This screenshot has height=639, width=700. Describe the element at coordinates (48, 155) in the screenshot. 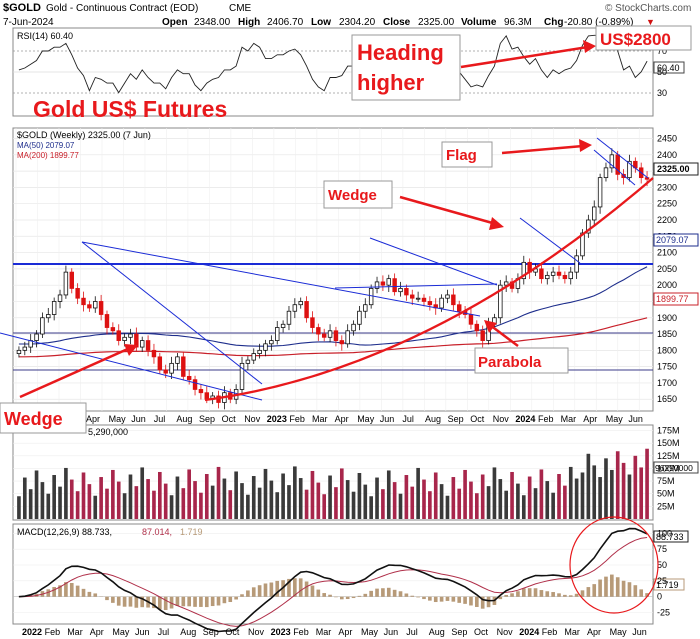

I see `ma200-legend: MA(200) 1899.77` at that location.